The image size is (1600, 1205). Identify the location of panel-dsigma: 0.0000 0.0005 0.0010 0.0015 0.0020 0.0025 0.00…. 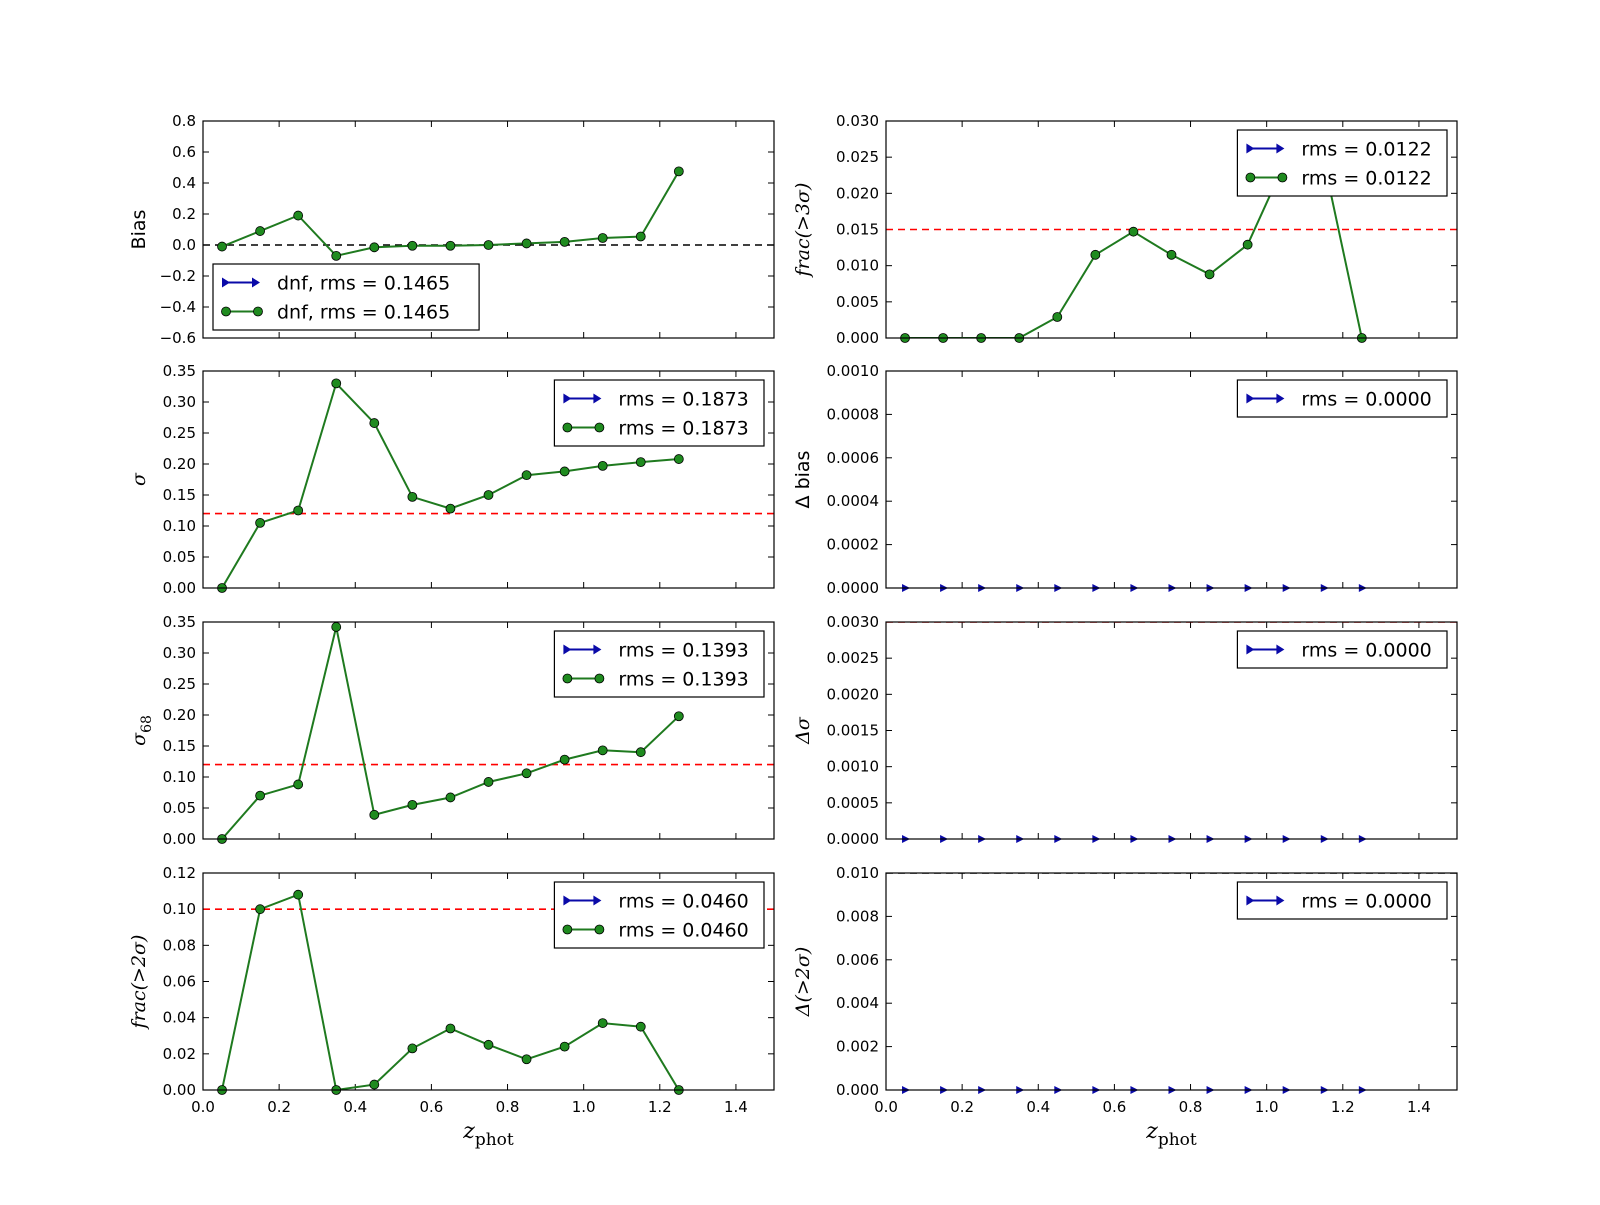
(1125, 730).